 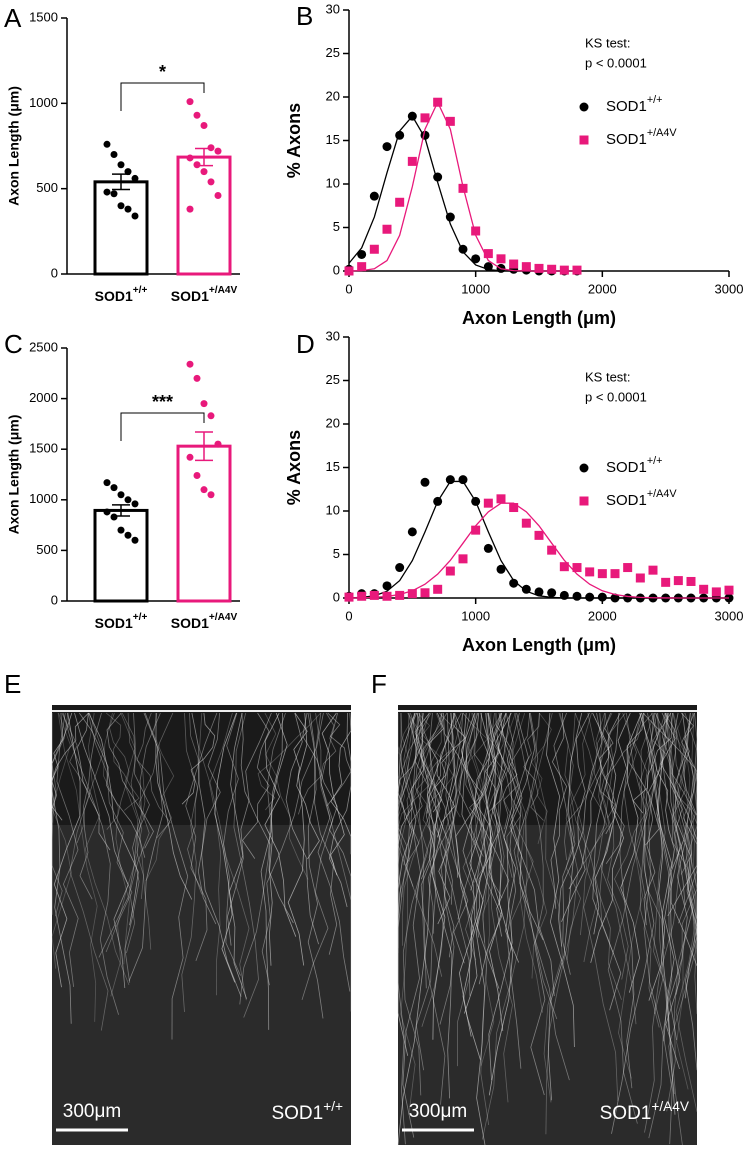 What do you see at coordinates (47, 549) in the screenshot?
I see `y-tick-label: 500` at bounding box center [47, 549].